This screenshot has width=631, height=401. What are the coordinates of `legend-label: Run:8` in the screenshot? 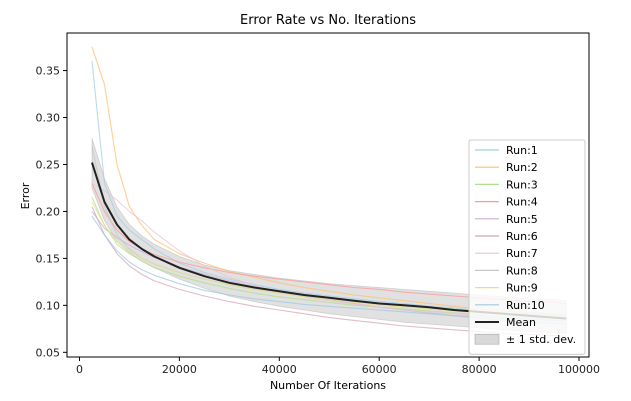 It's located at (522, 270).